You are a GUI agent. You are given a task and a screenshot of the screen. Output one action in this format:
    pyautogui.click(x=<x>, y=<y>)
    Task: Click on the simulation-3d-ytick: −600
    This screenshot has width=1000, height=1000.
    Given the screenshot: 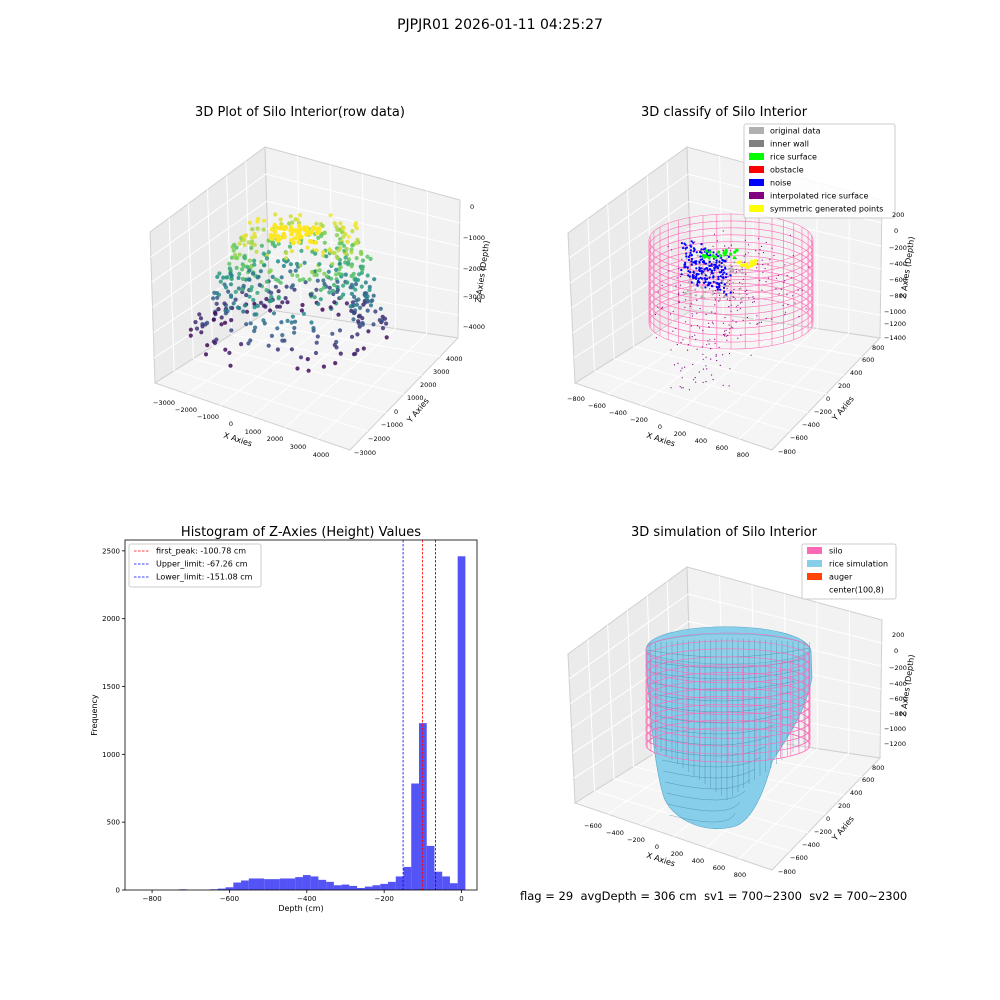 What is the action you would take?
    pyautogui.click(x=799, y=858)
    